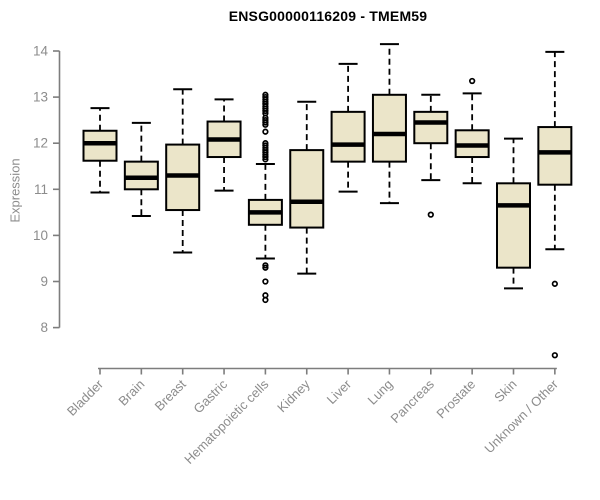 The height and width of the screenshot is (500, 600). Describe the element at coordinates (41, 51) in the screenshot. I see `y-tick-label: 14` at that location.